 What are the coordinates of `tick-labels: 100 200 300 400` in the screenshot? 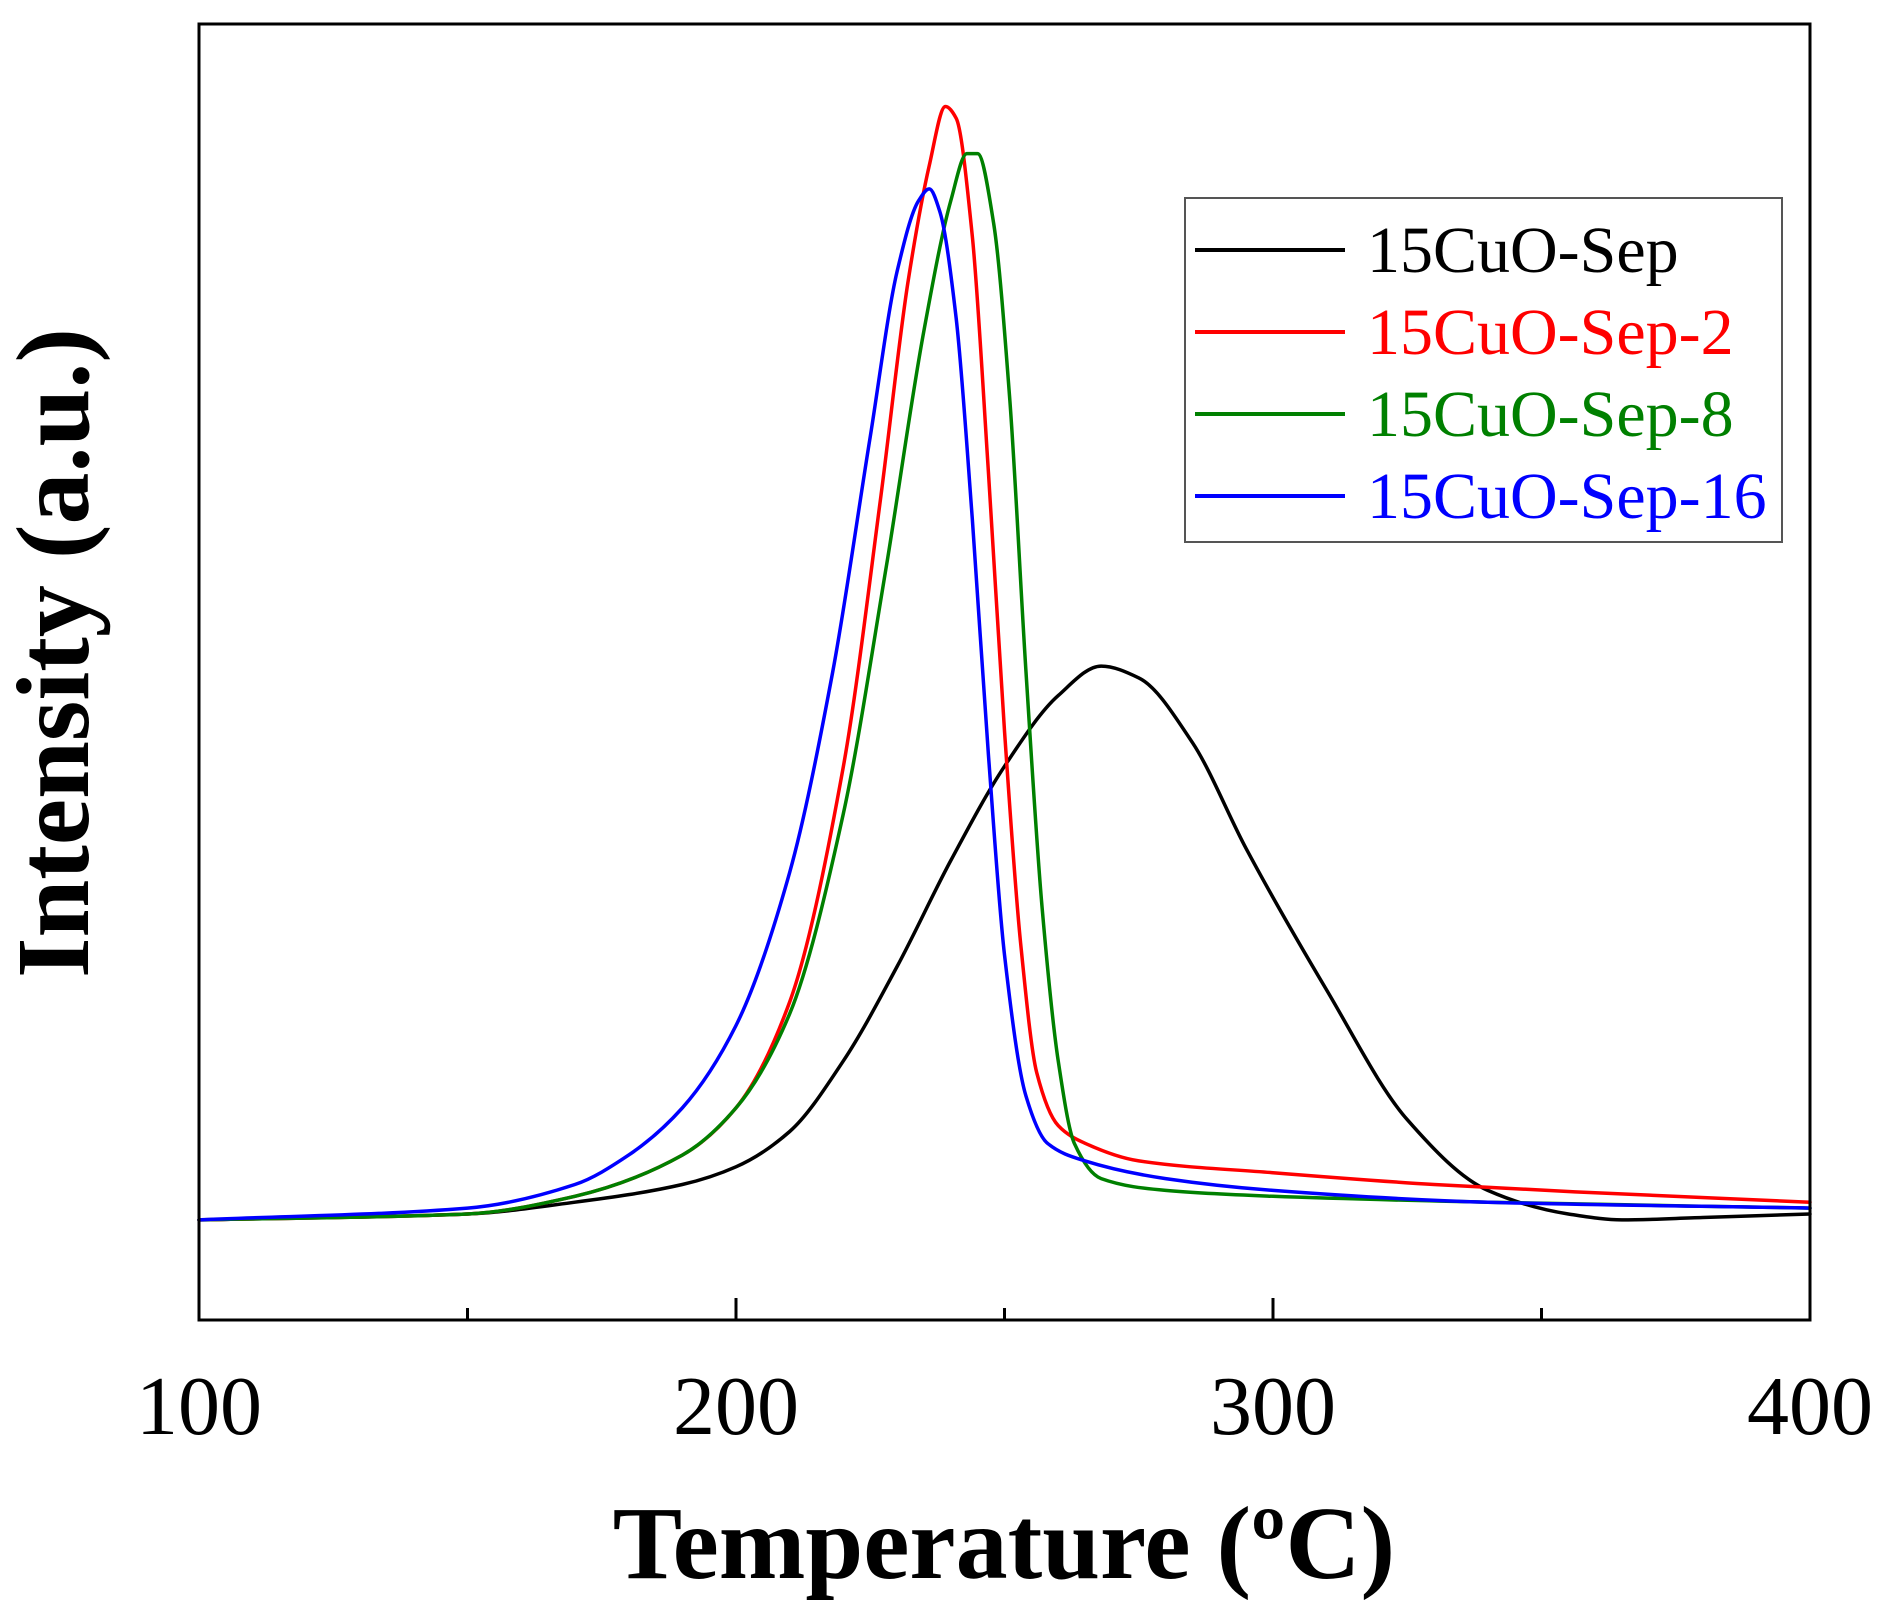 It's located at (1004, 1406).